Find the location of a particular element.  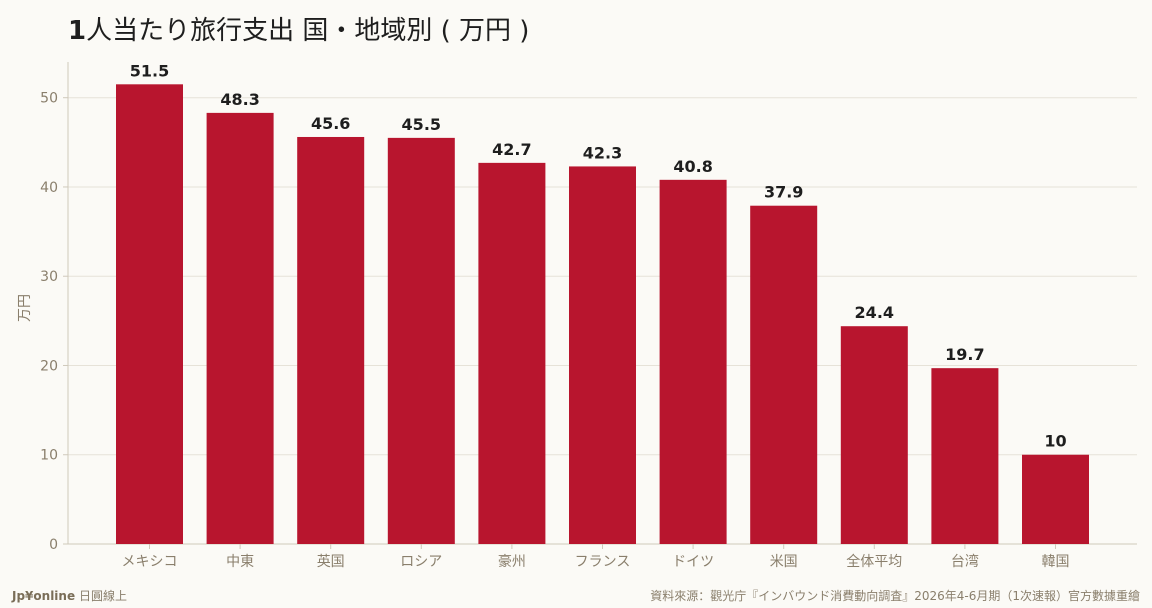

y-tick-label: 10 is located at coordinates (49, 456).